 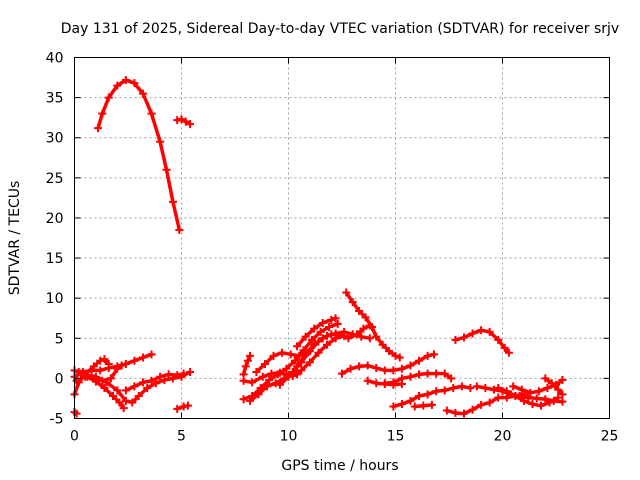 I want to click on series-arc-t, so click(x=423, y=405).